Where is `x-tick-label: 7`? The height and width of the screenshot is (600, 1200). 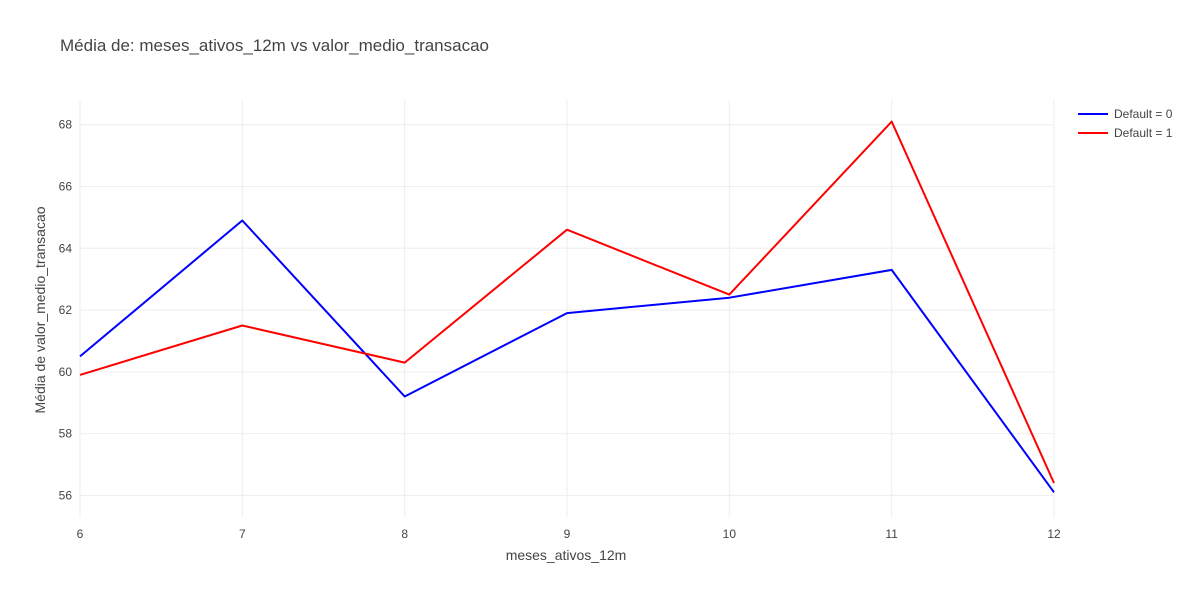 x-tick-label: 7 is located at coordinates (242, 534).